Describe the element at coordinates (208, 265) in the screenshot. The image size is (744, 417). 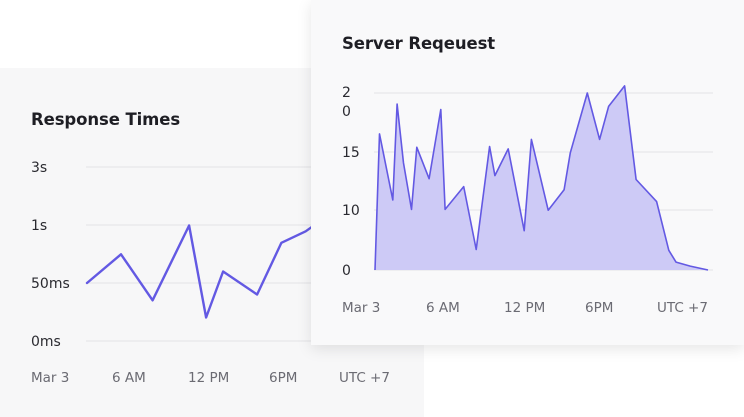
I see `response-times-line` at that location.